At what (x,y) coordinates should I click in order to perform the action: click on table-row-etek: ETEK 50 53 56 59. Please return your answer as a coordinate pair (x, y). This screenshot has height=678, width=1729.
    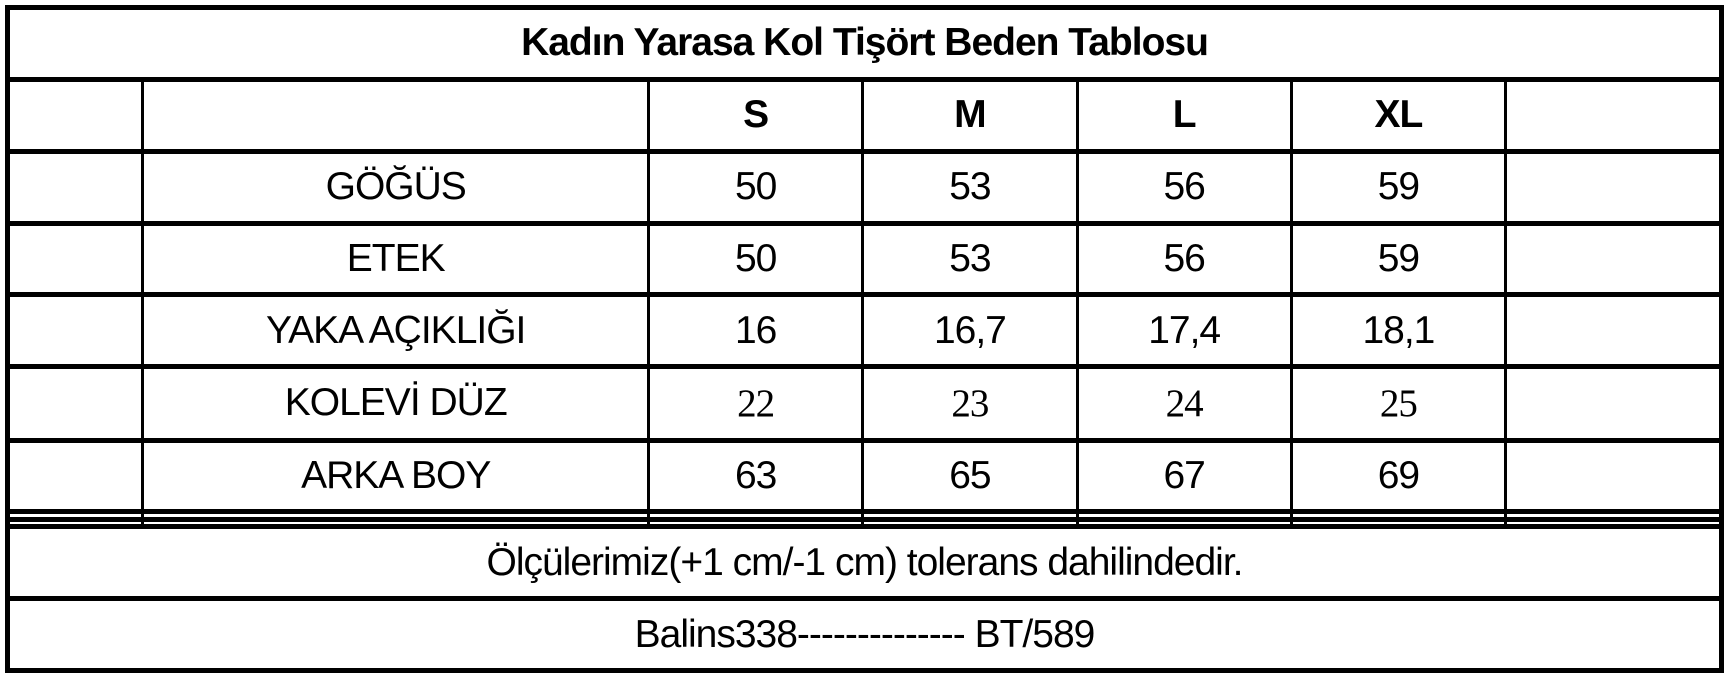
    Looking at the image, I should click on (864, 259).